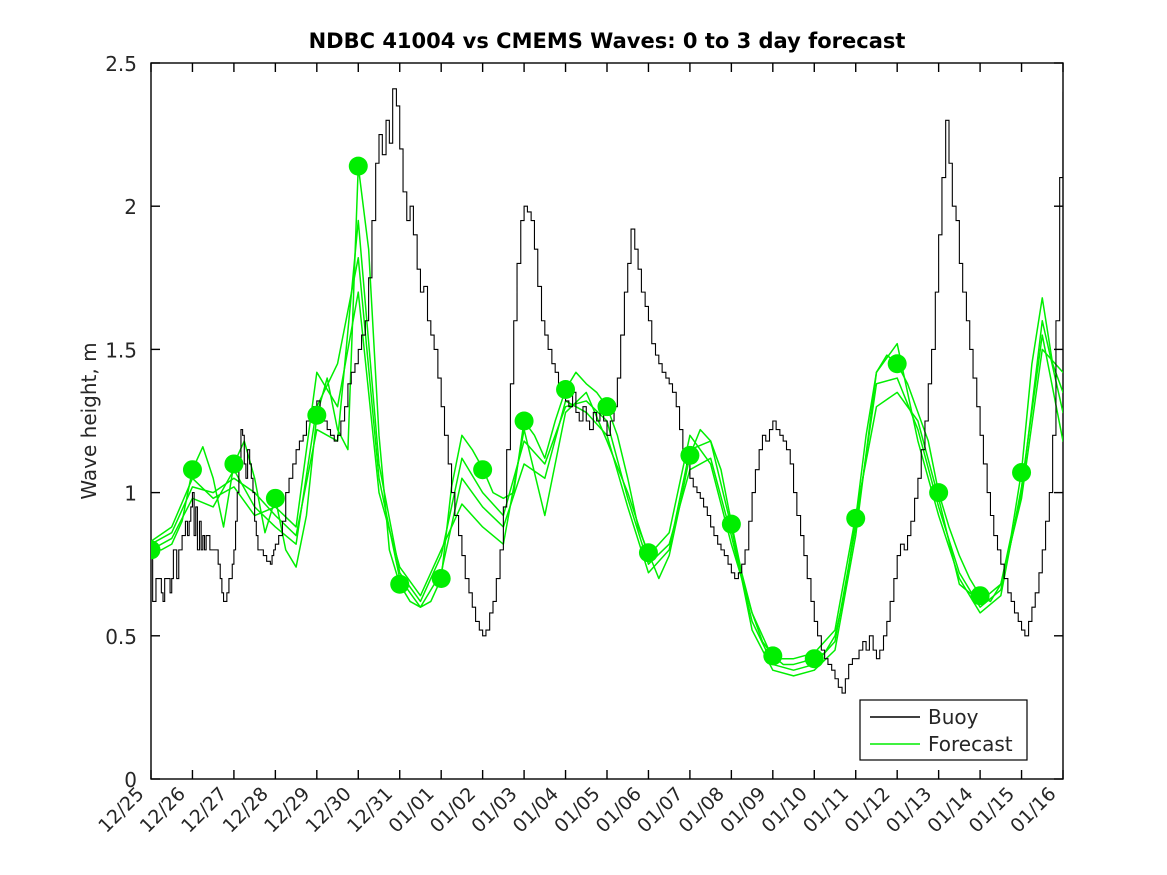 Image resolution: width=1167 pixels, height=875 pixels. What do you see at coordinates (130, 780) in the screenshot?
I see `y-tick-label: 0` at bounding box center [130, 780].